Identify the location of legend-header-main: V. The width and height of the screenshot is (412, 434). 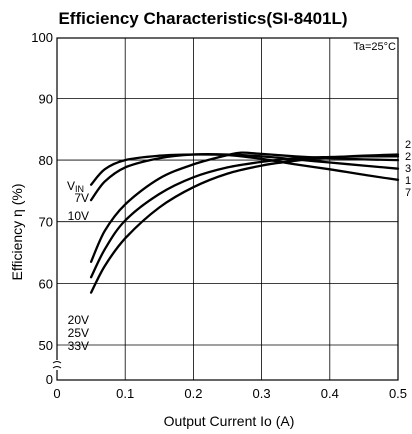
(71, 186).